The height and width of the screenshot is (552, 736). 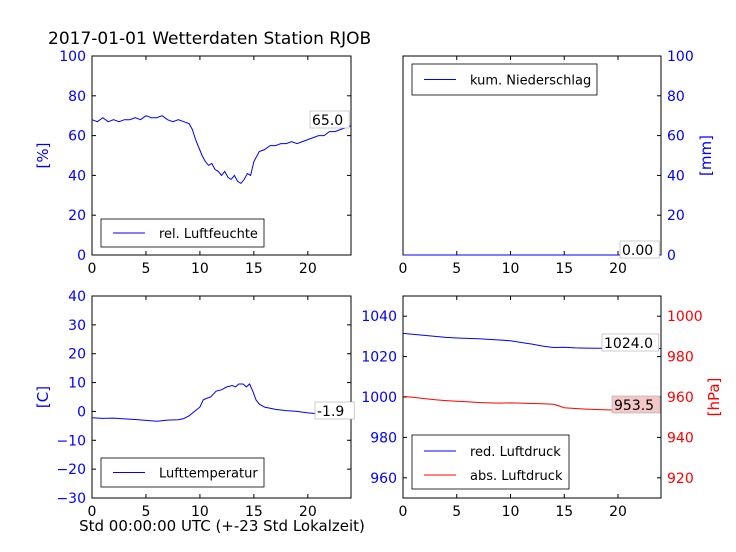 I want to click on value-annotation-red-box, so click(x=630, y=342).